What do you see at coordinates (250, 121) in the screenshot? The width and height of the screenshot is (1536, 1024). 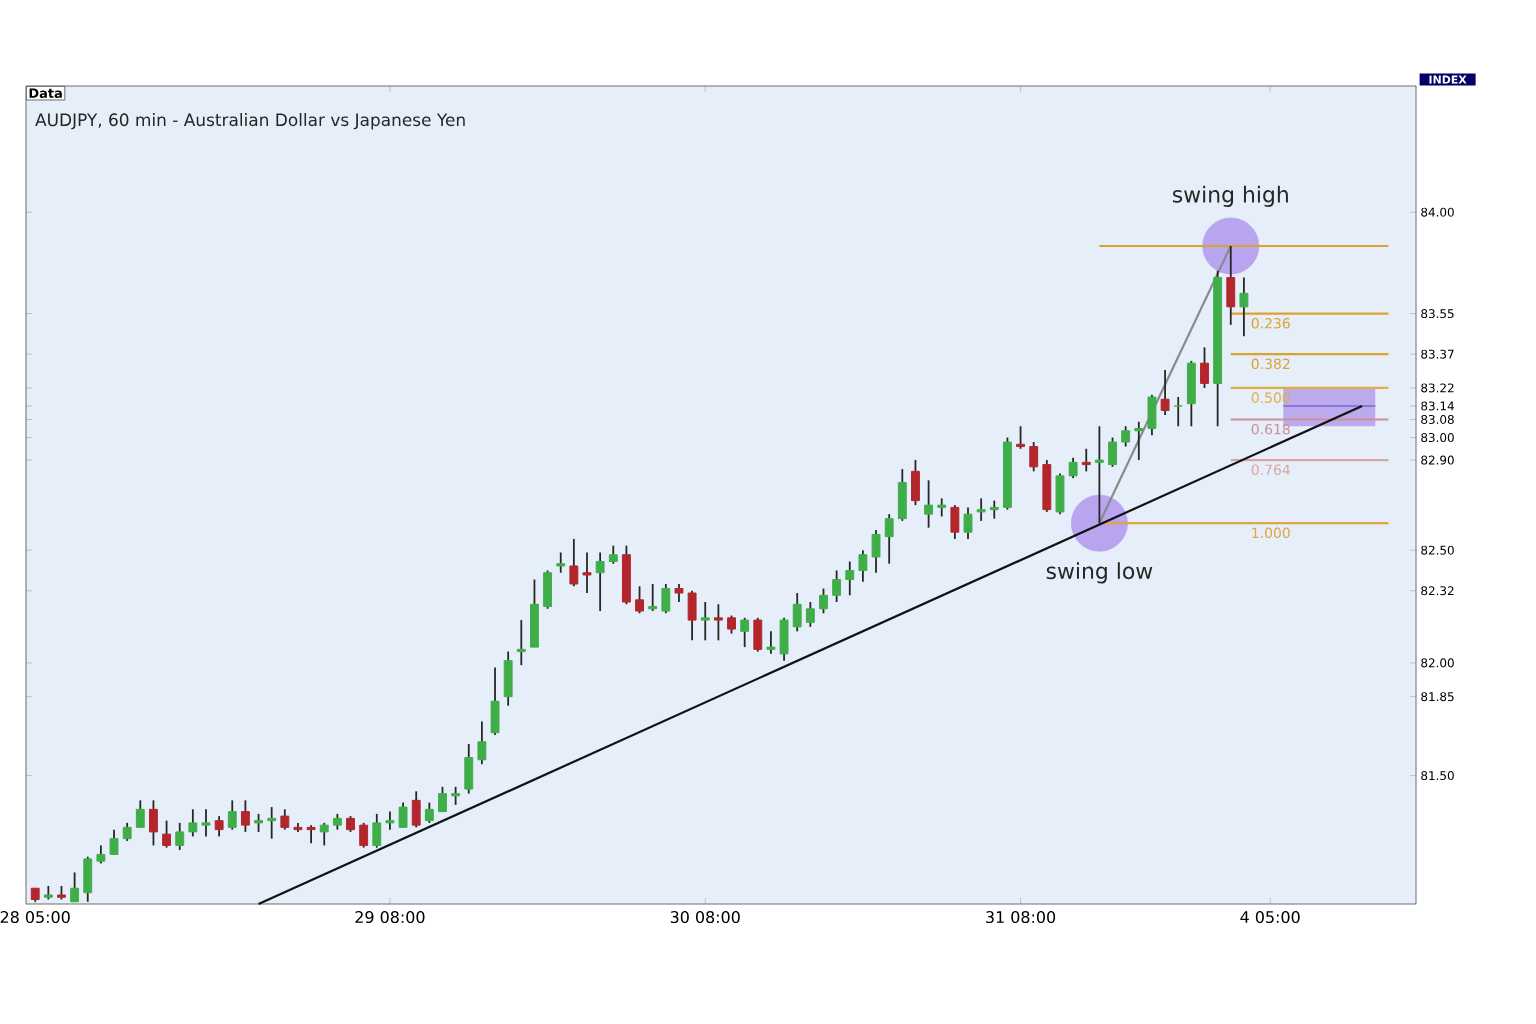 I see `text: AUDJPY, 60 min - Australian Dollar vs Japanese Yen` at bounding box center [250, 121].